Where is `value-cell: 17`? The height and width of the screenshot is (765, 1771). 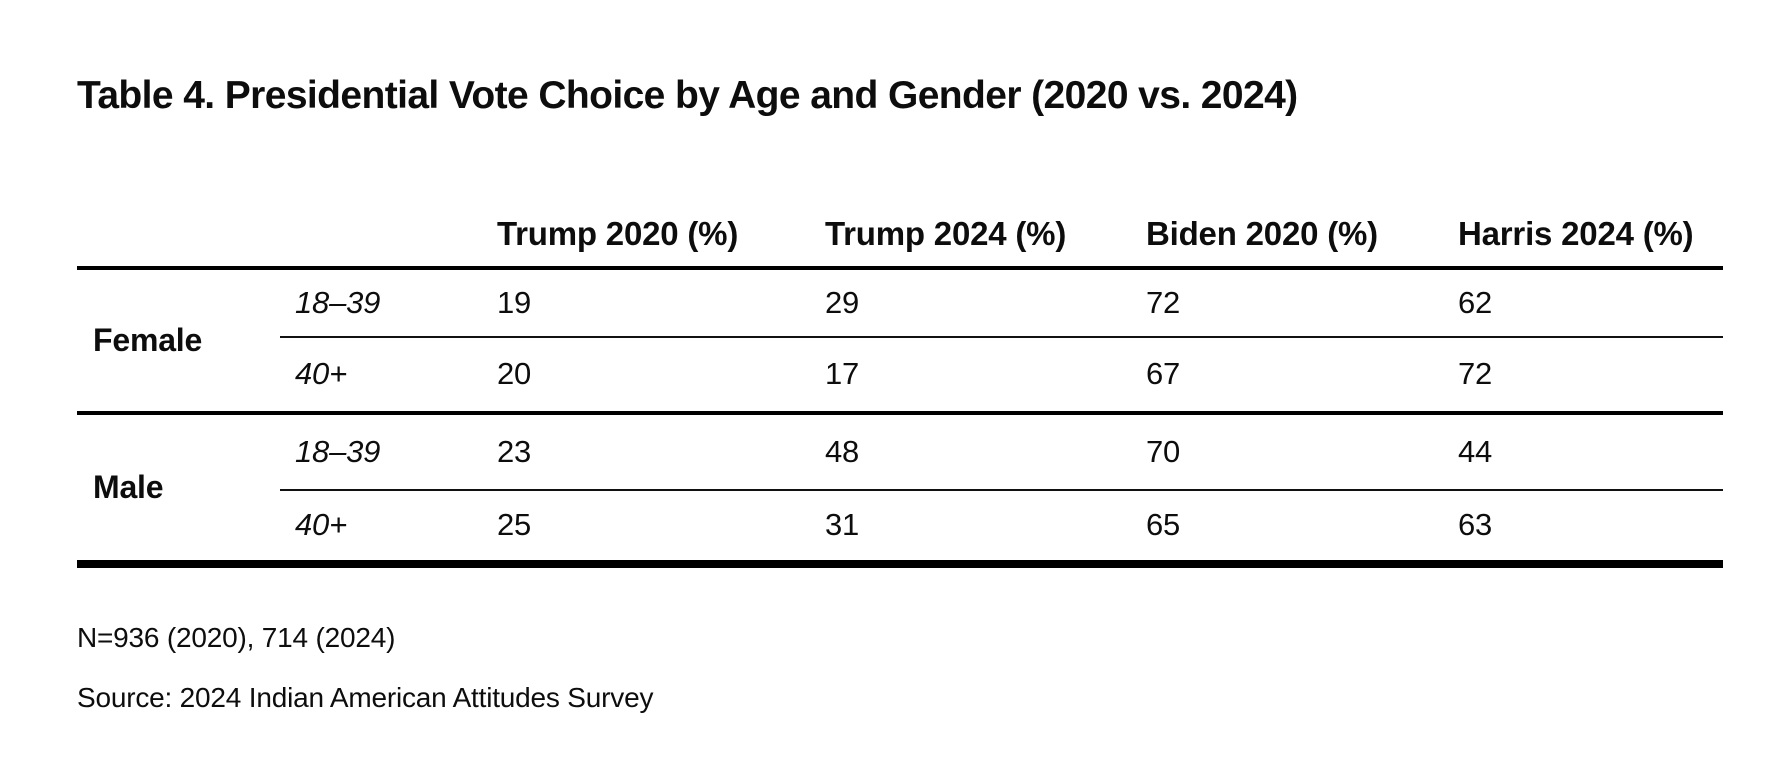
value-cell: 17 is located at coordinates (985, 374).